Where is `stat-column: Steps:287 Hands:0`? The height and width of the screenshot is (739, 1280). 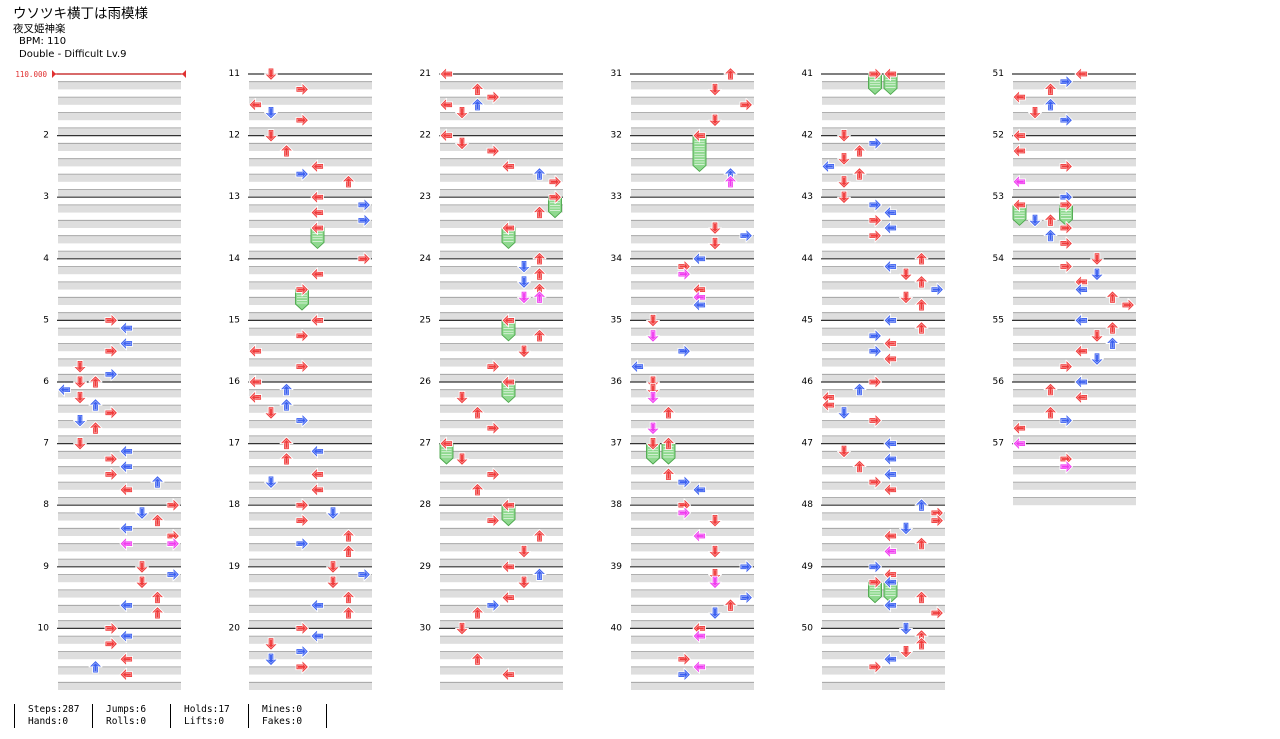 stat-column: Steps:287 Hands:0 is located at coordinates (53, 716).